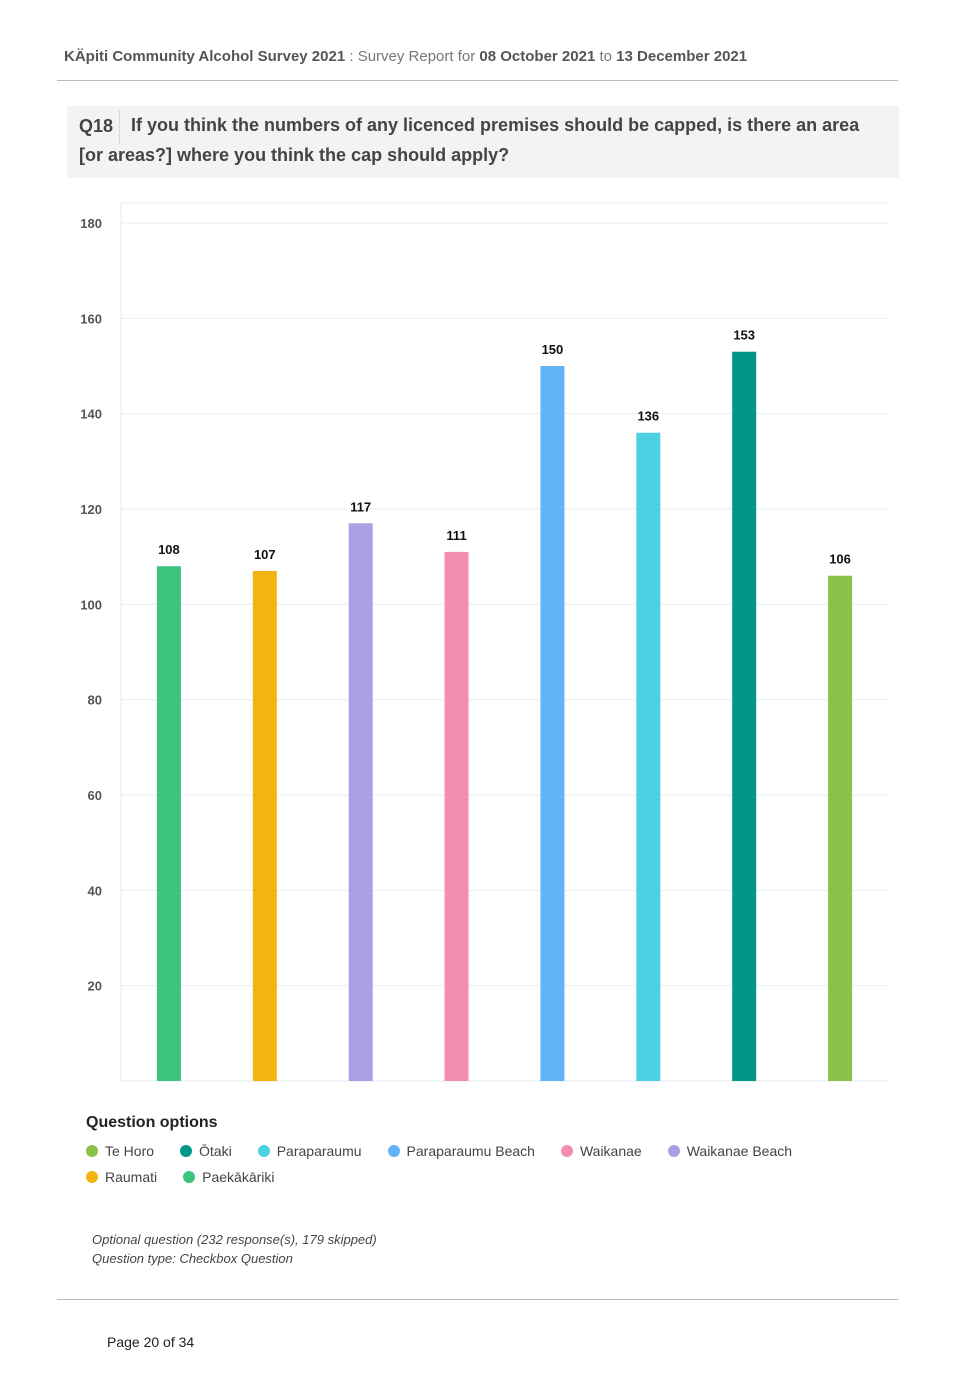 This screenshot has height=1381, width=967. What do you see at coordinates (477, 80) in the screenshot?
I see `header-divider` at bounding box center [477, 80].